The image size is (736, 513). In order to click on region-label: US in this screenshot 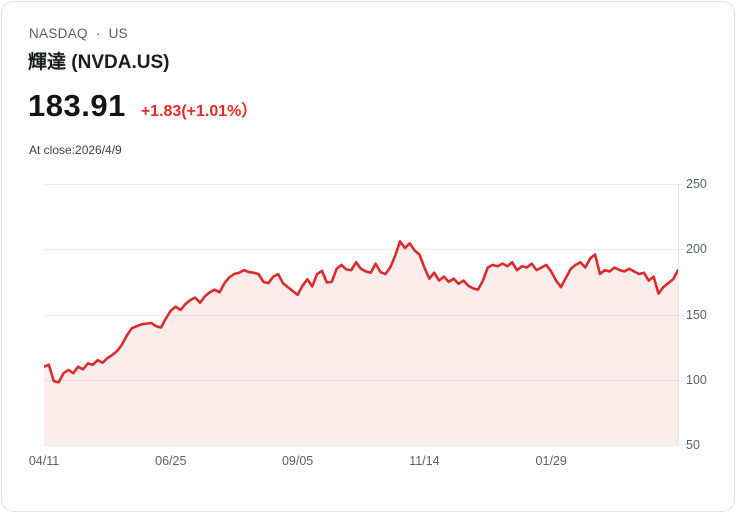, I will do `click(118, 33)`.